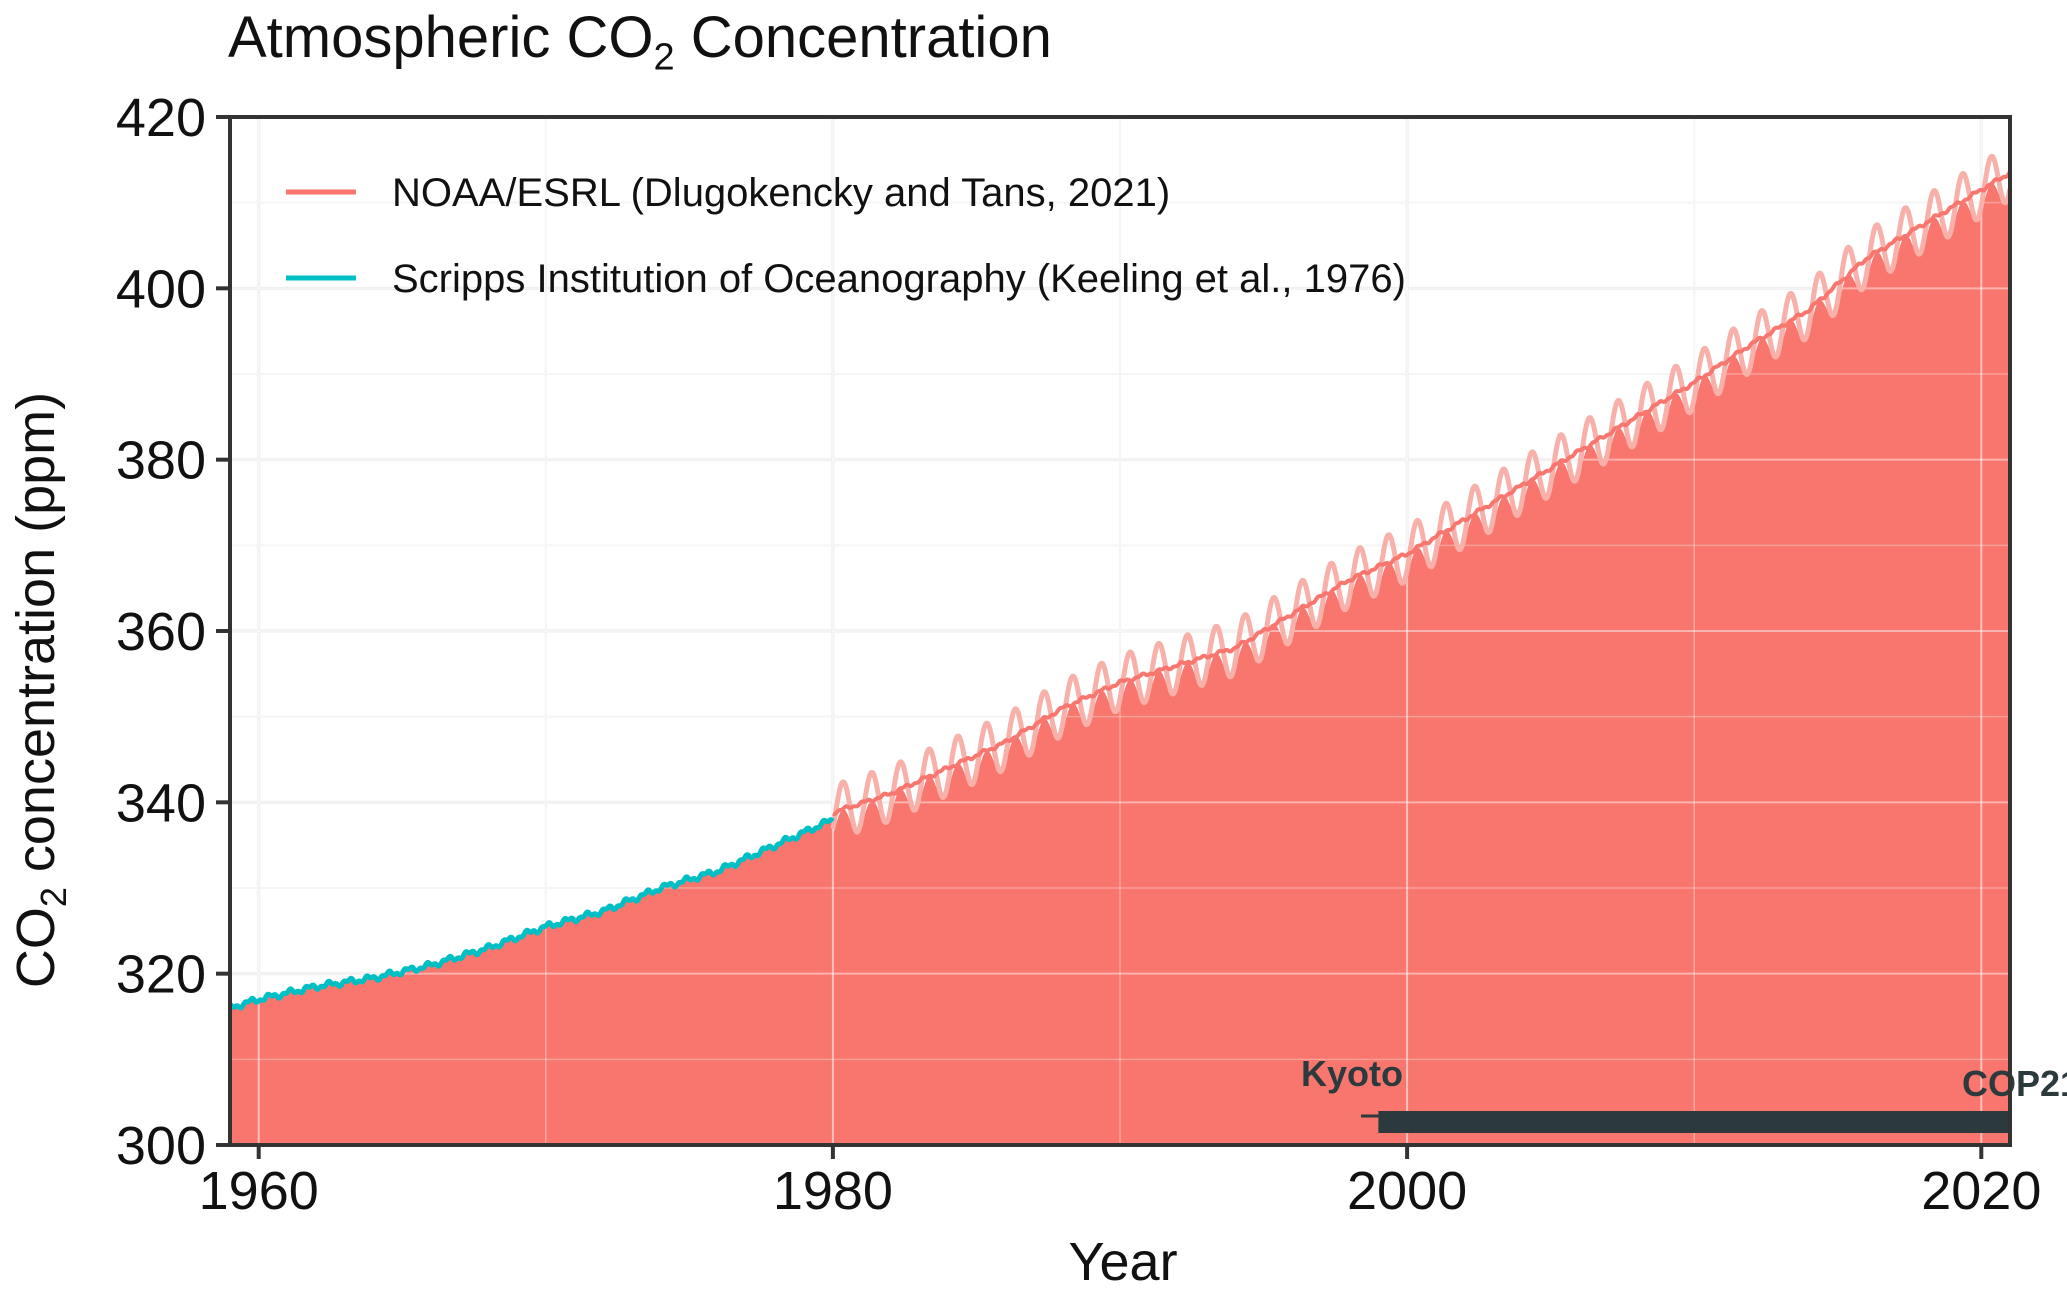 Image resolution: width=2067 pixels, height=1294 pixels. I want to click on y-axis-title: CO2 concentration (ppm), so click(40, 690).